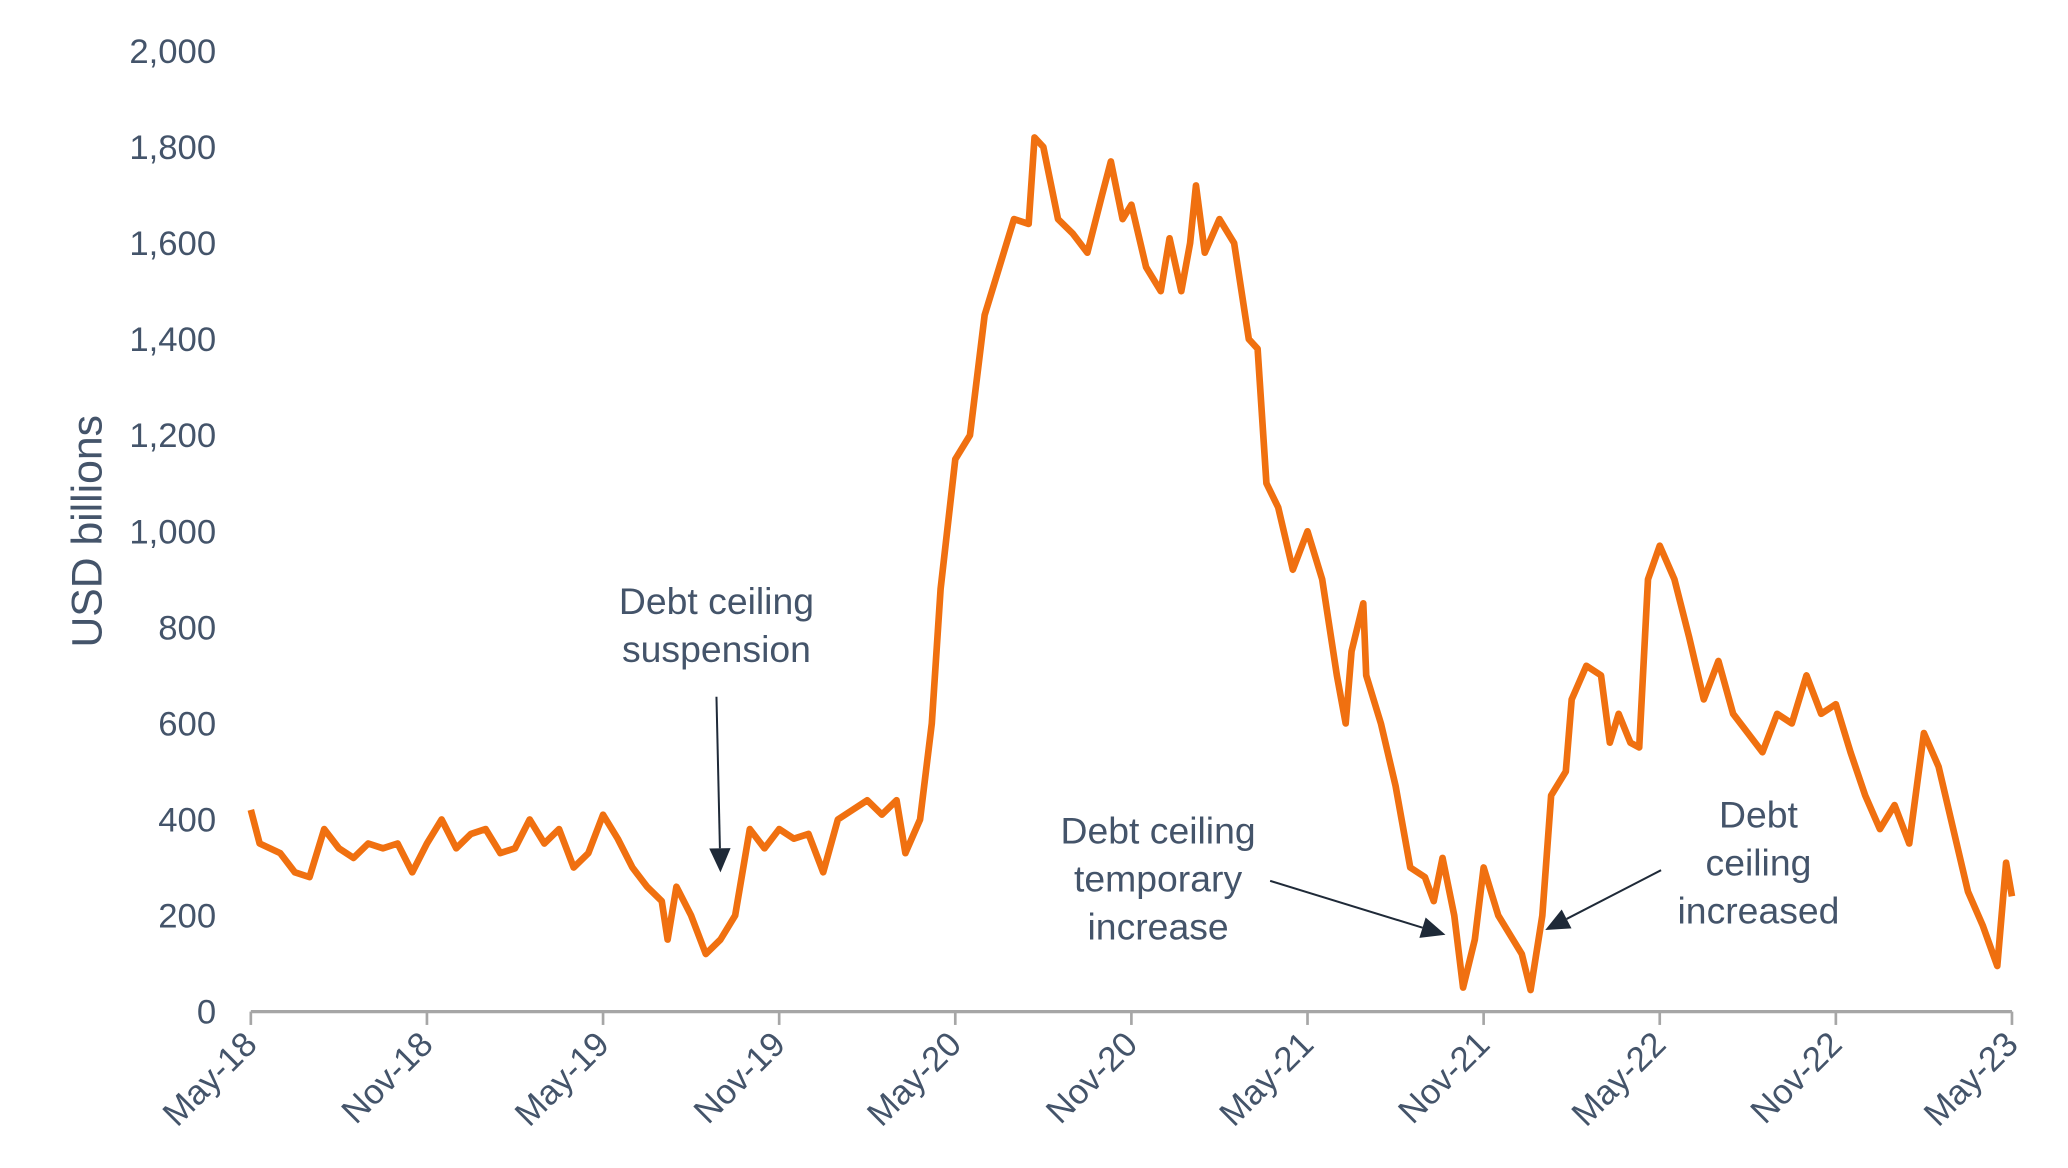  I want to click on annotation: Debt ceiling increased, so click(1692, 862).